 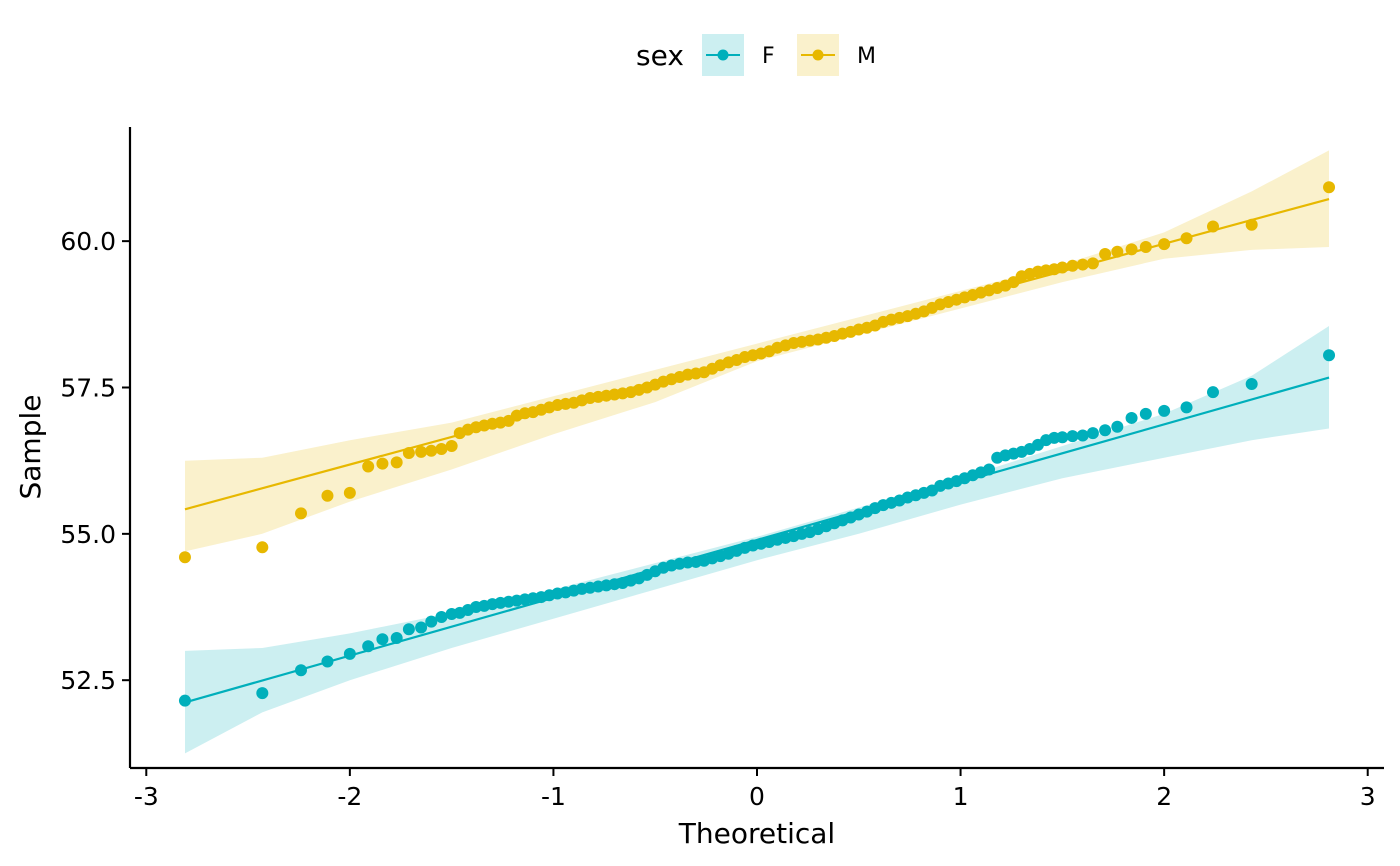 I want to click on legend-key-point-f, so click(x=723, y=55).